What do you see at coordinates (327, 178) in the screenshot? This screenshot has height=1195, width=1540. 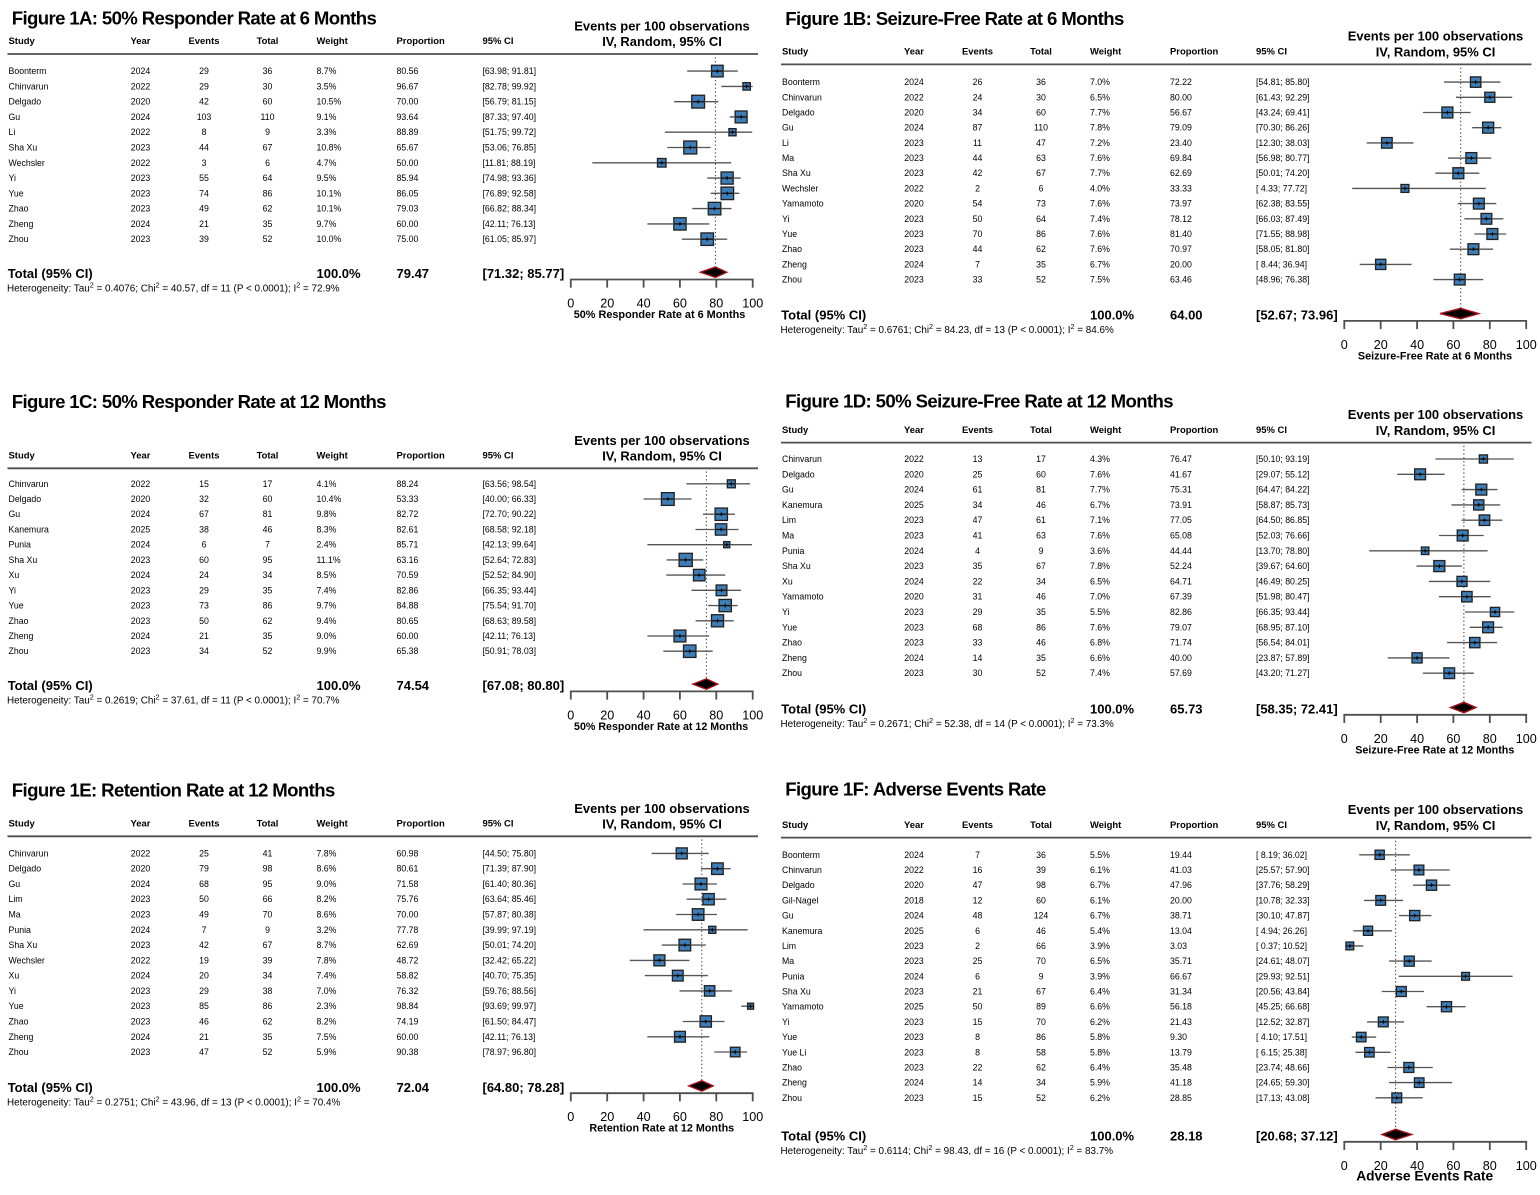 I see `svg-text: 9.5%` at bounding box center [327, 178].